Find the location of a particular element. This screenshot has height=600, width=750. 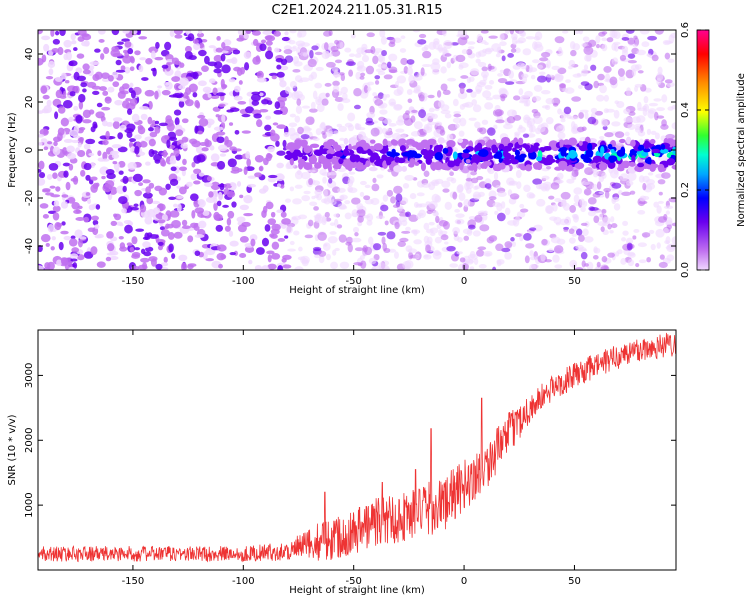

spectrogram-ytick-label: -20 is located at coordinates (29, 198).